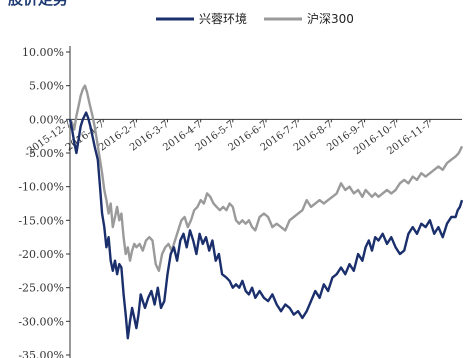 This screenshot has width=465, height=358. Describe the element at coordinates (330, 19) in the screenshot. I see `legend-label-index: 沪深300` at that location.